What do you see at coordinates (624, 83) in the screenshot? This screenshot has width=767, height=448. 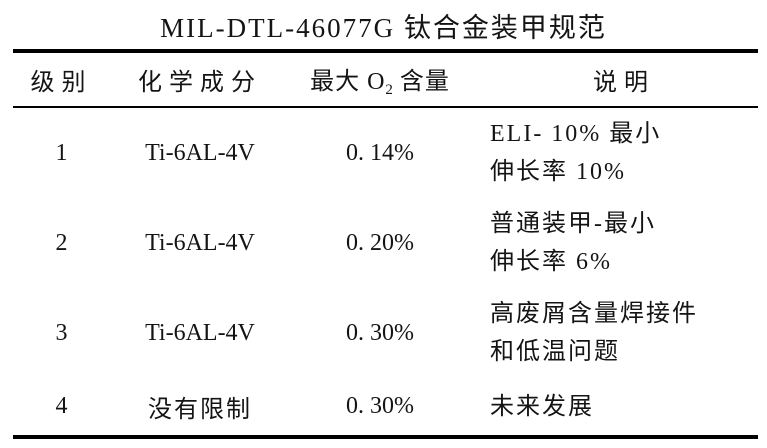 I see `header-description: 说明` at bounding box center [624, 83].